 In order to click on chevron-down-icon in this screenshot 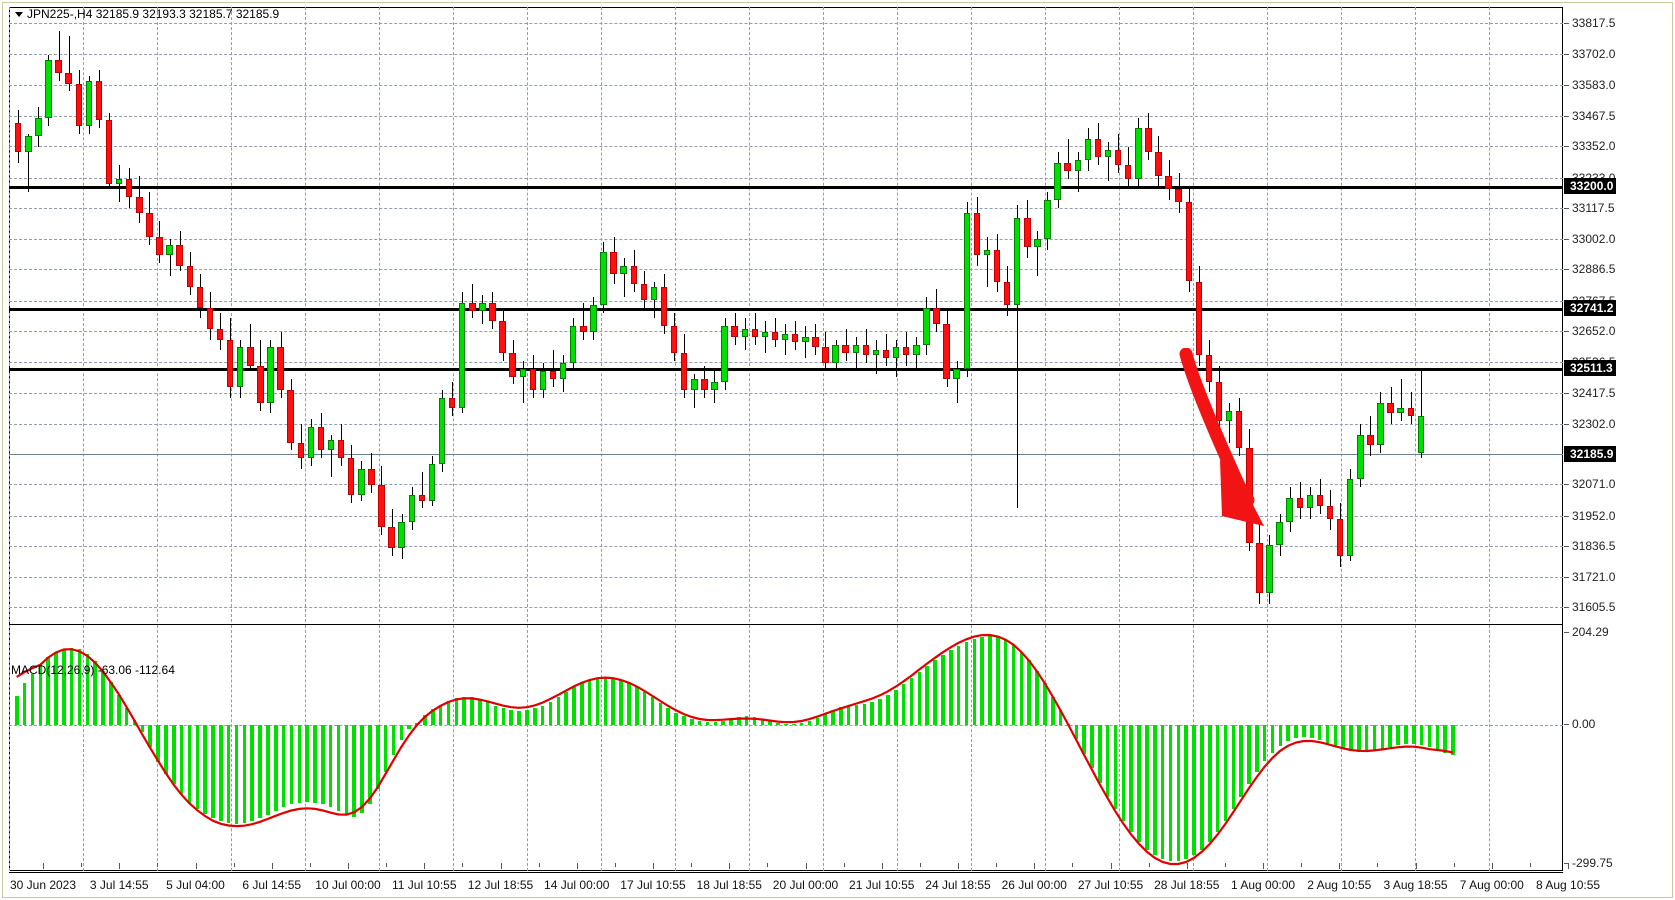, I will do `click(19, 15)`.